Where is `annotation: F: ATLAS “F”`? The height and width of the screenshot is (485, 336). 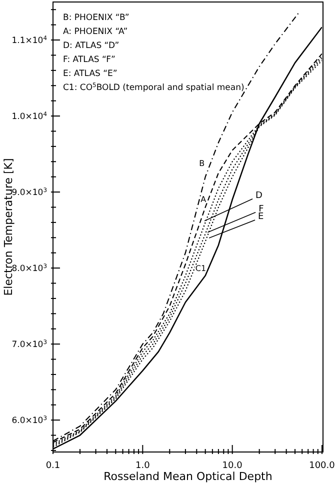
annotation: F: ATLAS “F” is located at coordinates (89, 60).